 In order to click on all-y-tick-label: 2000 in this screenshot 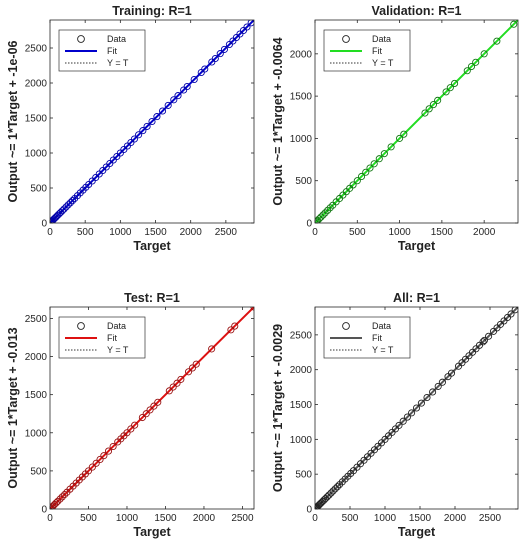, I will do `click(301, 370)`.